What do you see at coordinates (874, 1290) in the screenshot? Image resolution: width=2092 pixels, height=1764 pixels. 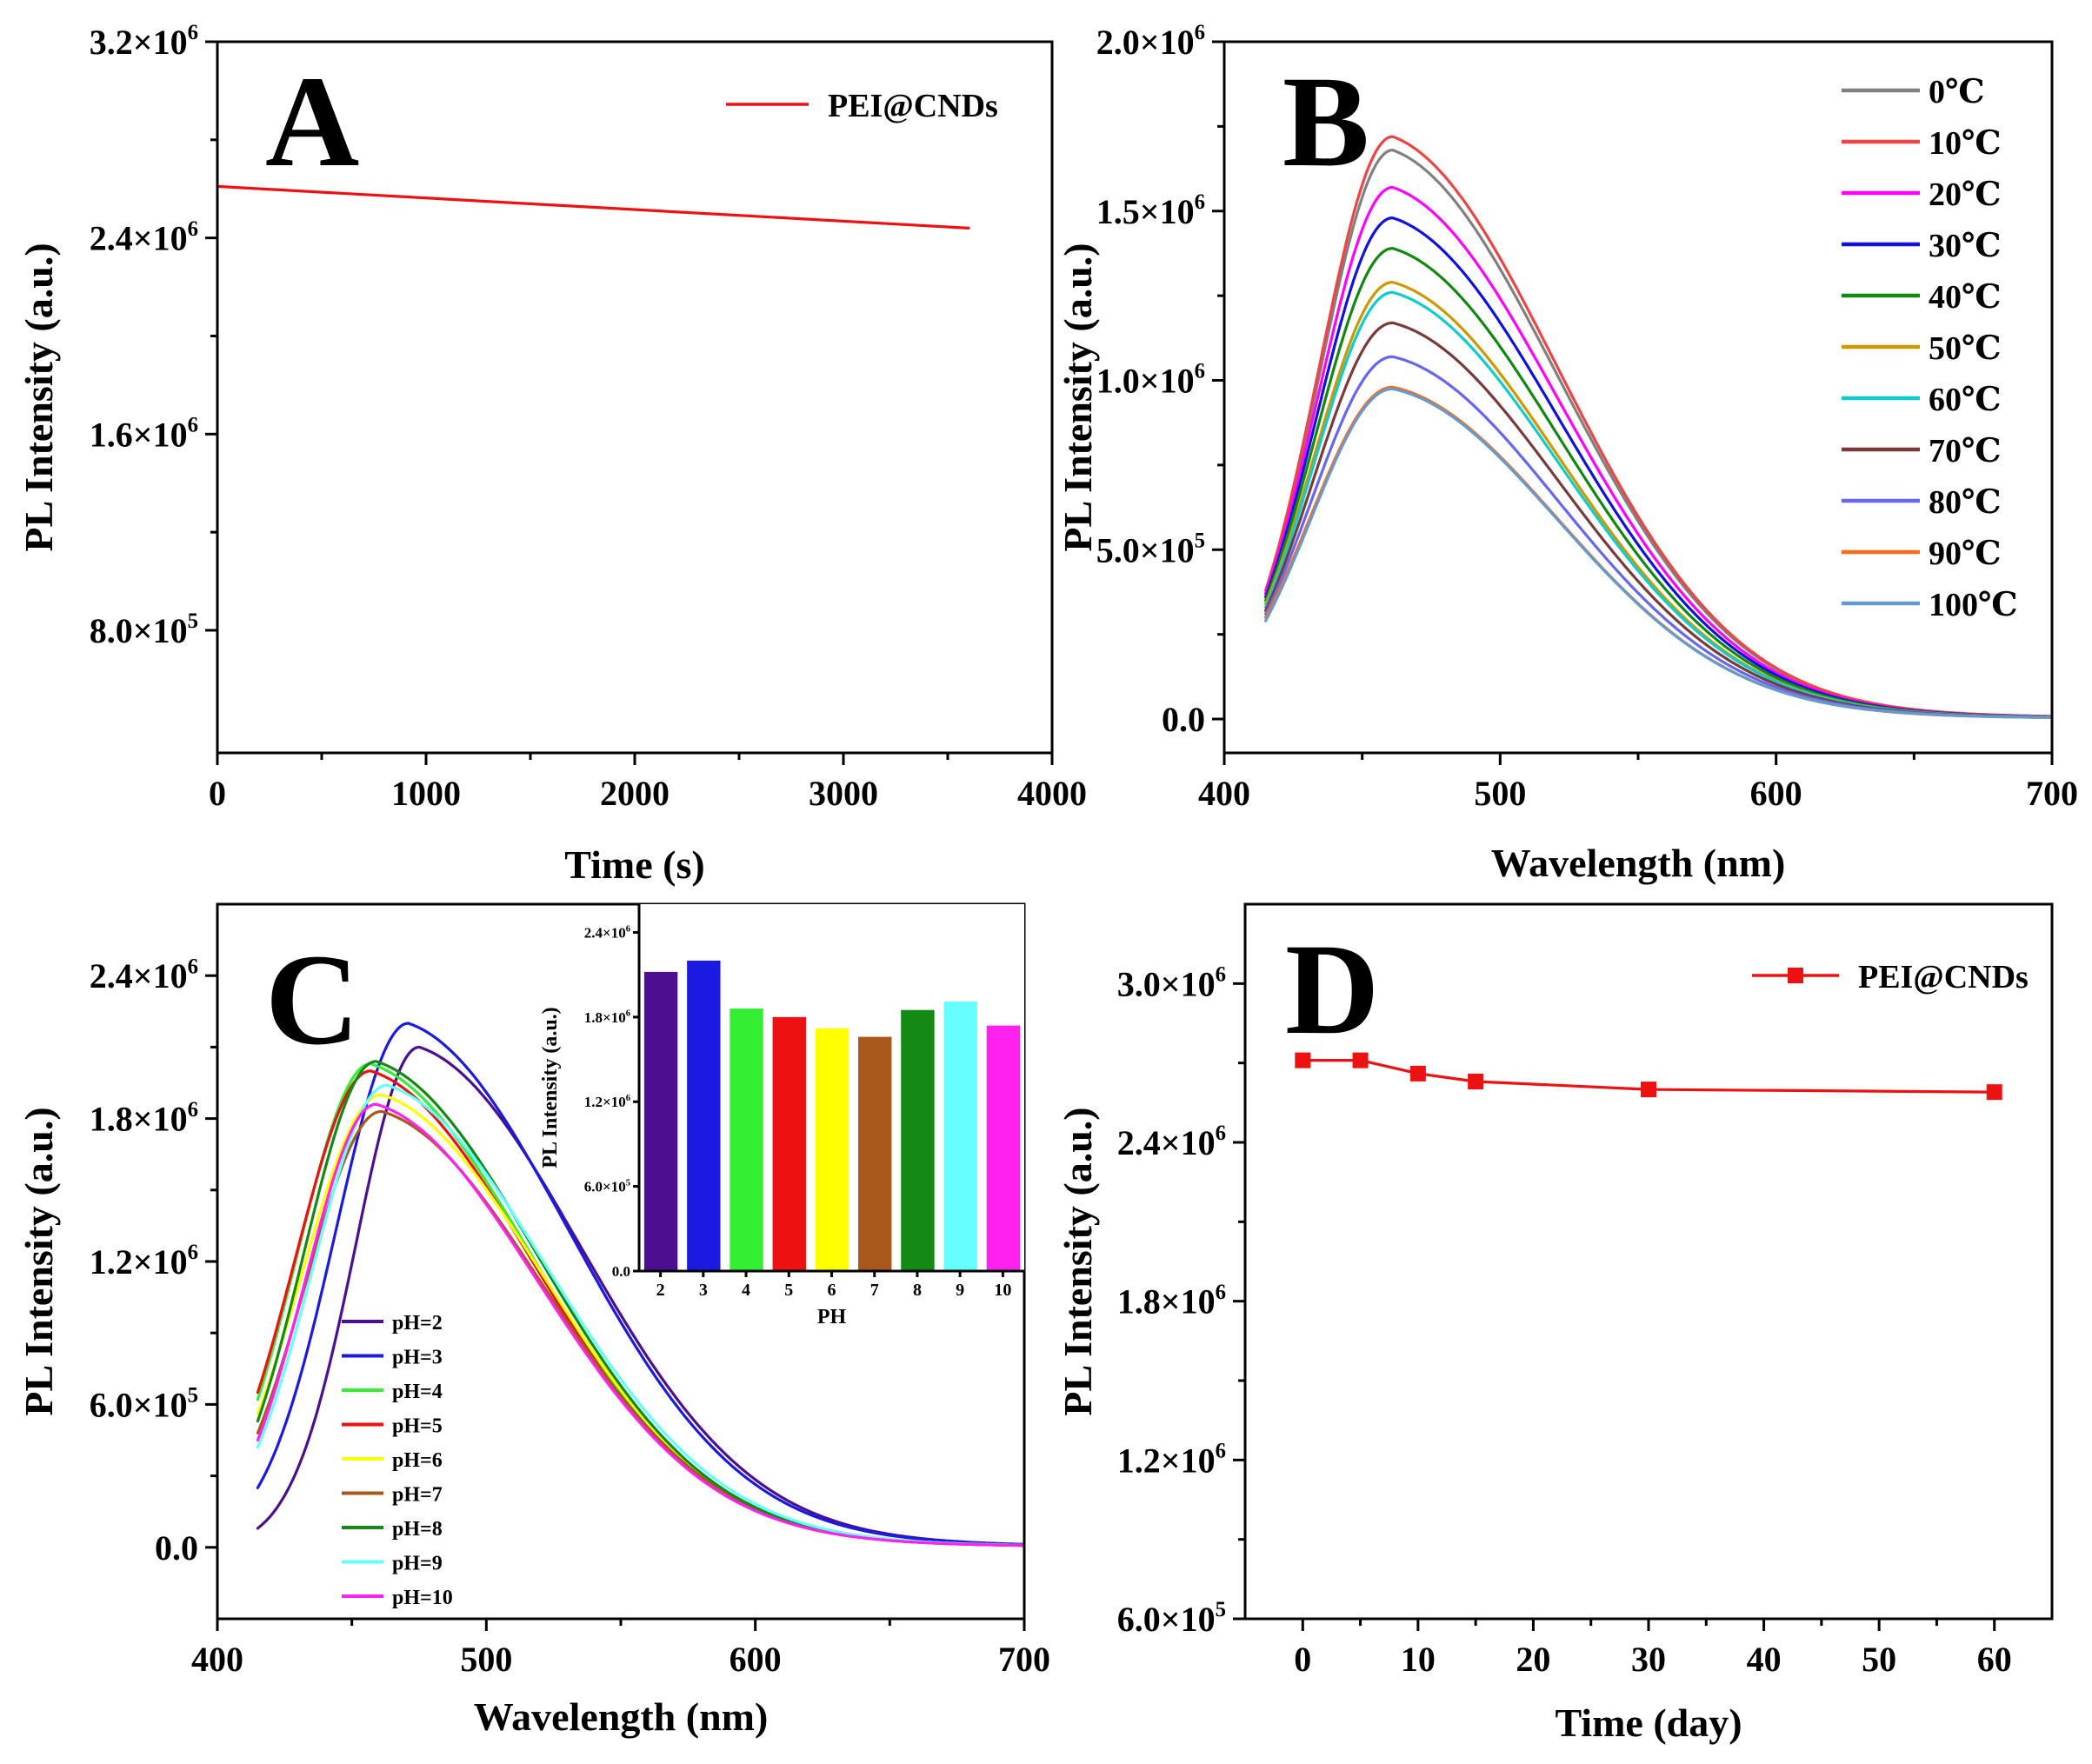 I see `inset-x-tick-label: 7` at bounding box center [874, 1290].